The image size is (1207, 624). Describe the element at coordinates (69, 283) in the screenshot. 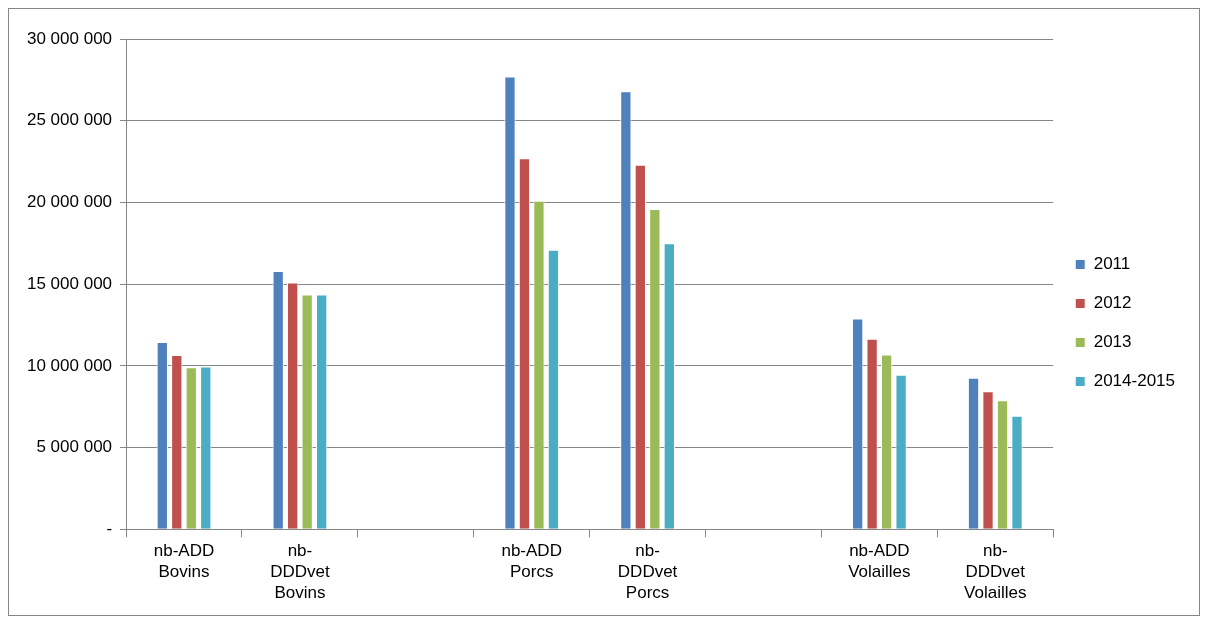

I see `y-tick-label: 15 000 000` at that location.